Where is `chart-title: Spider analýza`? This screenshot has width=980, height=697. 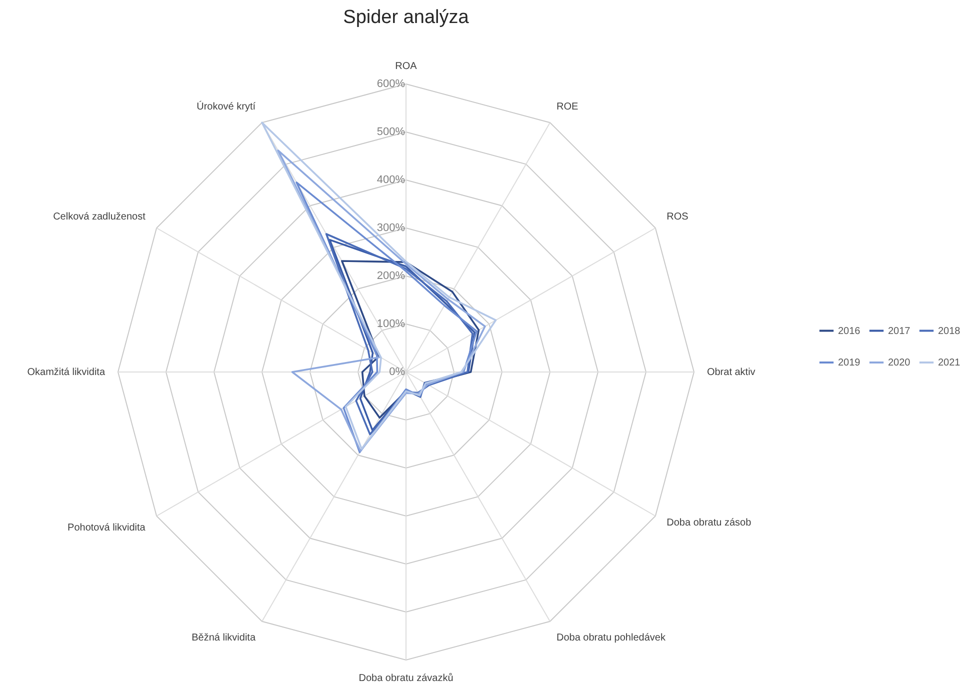 chart-title: Spider analýza is located at coordinates (406, 17).